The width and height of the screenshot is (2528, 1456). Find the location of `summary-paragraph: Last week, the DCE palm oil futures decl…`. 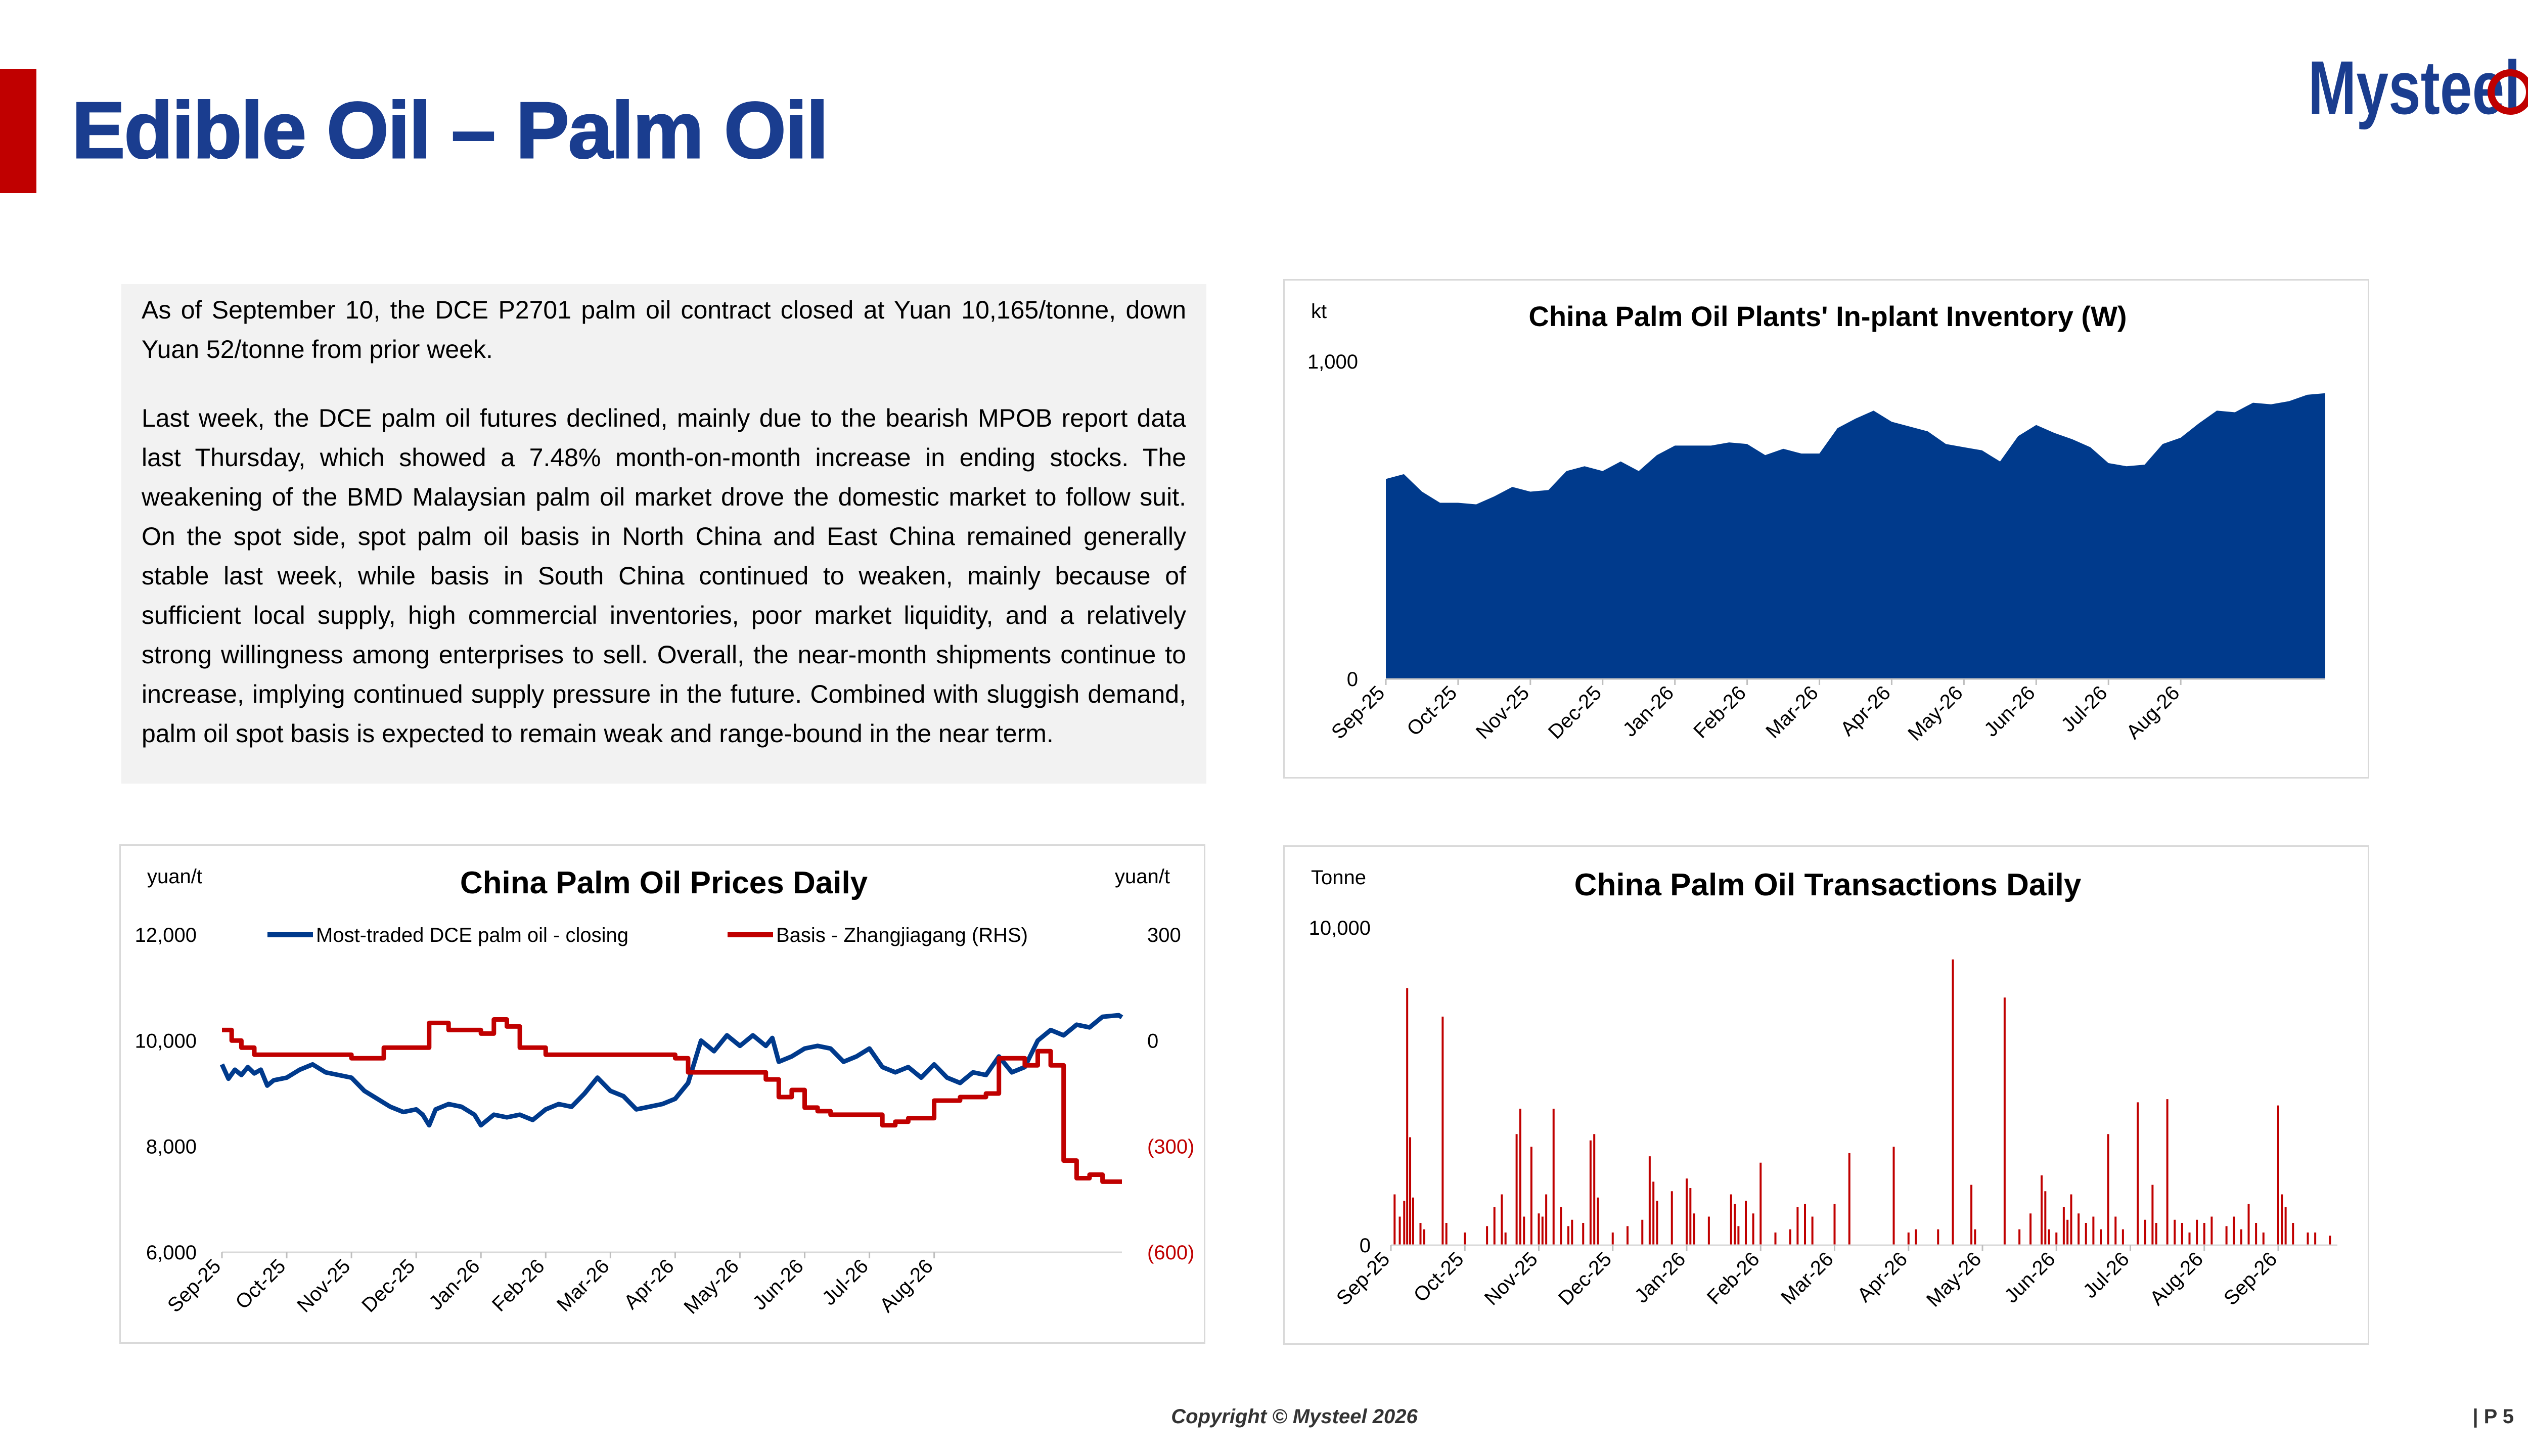

summary-paragraph: Last week, the DCE palm oil futures decl… is located at coordinates (664, 576).